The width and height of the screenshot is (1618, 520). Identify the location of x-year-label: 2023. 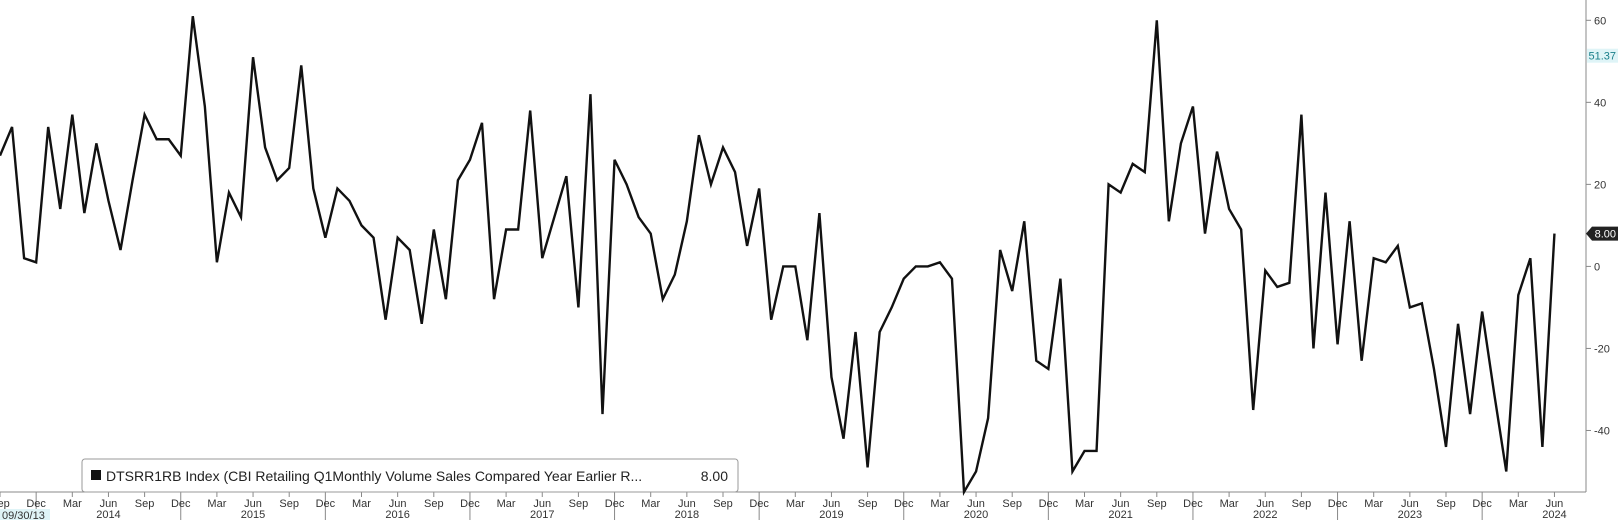
(1410, 514).